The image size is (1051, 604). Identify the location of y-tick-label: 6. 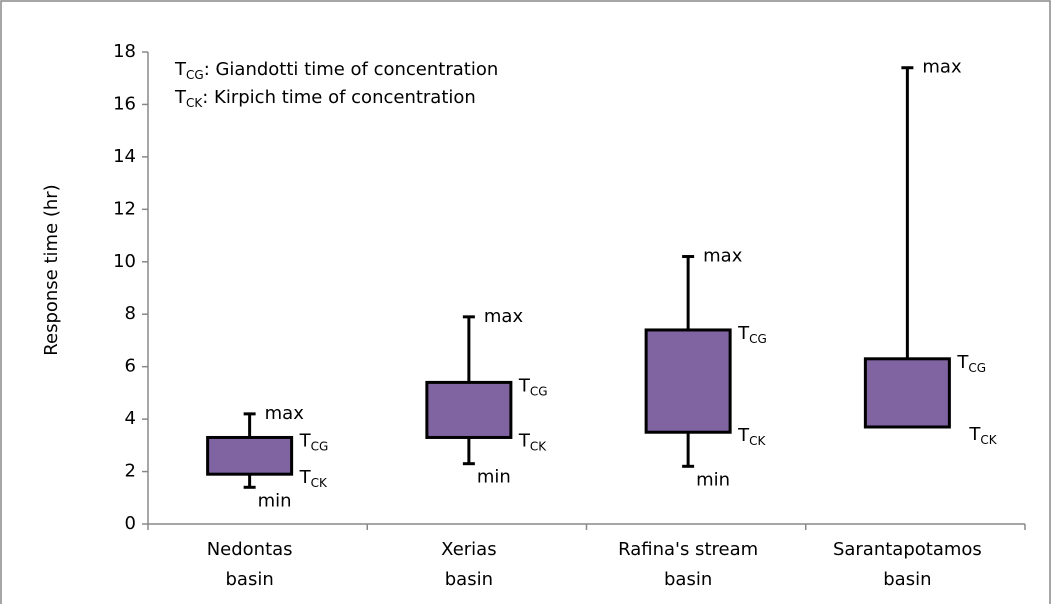
(130, 366).